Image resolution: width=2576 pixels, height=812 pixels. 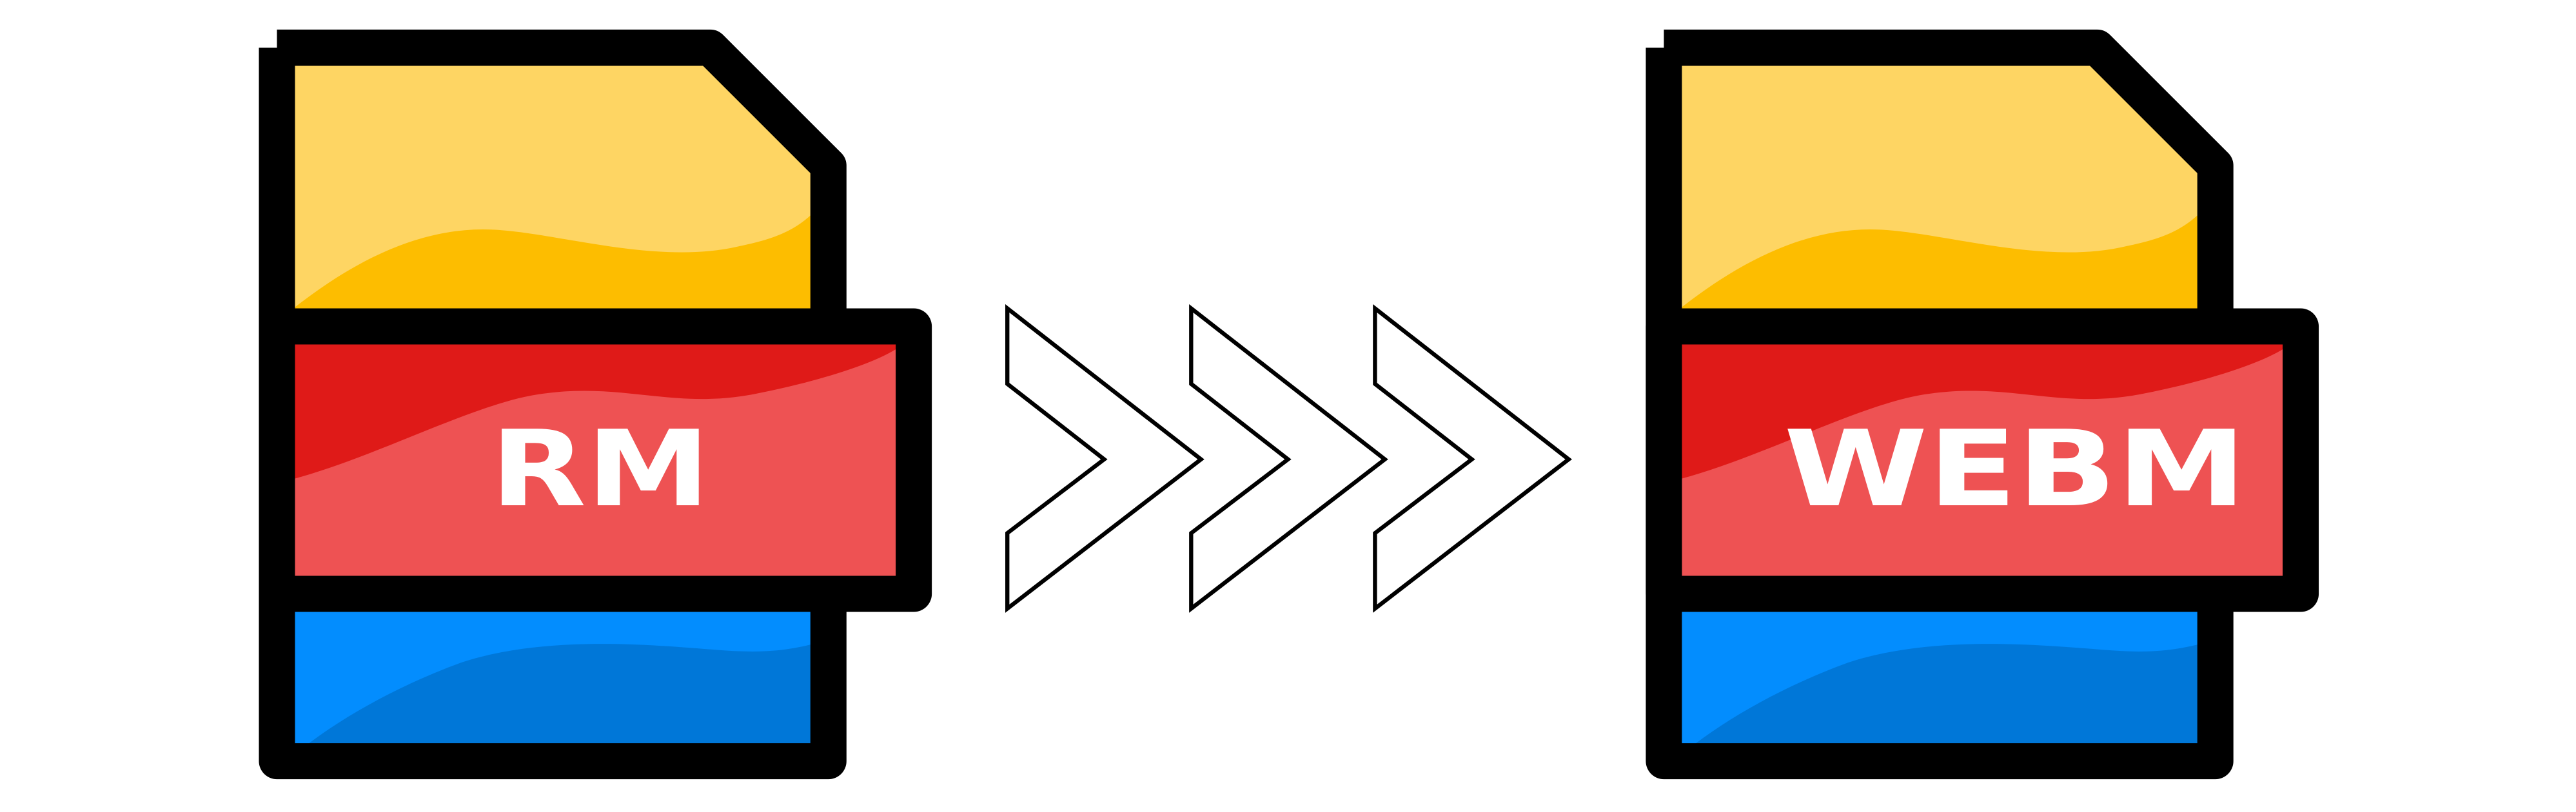 I want to click on target-format-label: WEBM, so click(x=2015, y=470).